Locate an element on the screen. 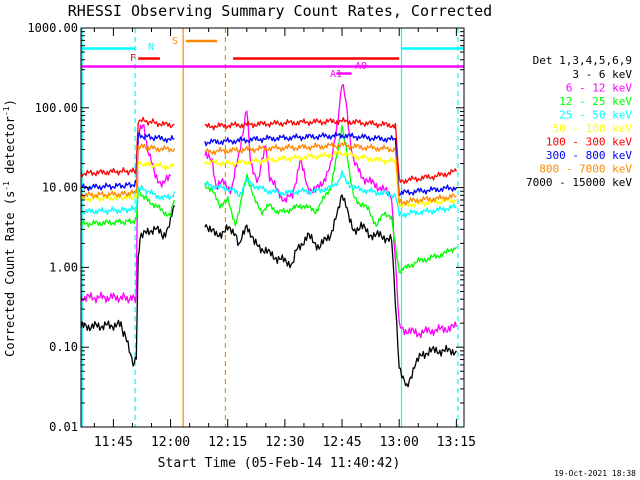 The image size is (640, 480). legend-entry: 300 - 800 keV is located at coordinates (589, 155).